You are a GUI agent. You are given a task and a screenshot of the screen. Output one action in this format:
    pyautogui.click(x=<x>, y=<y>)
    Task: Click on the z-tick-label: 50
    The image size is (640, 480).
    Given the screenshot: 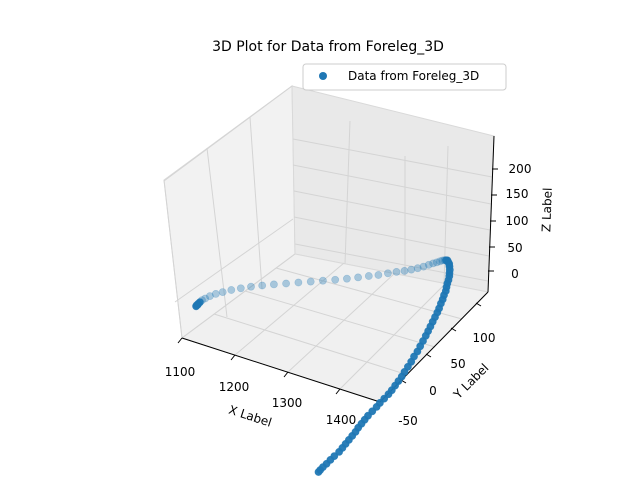 What is the action you would take?
    pyautogui.click(x=514, y=248)
    